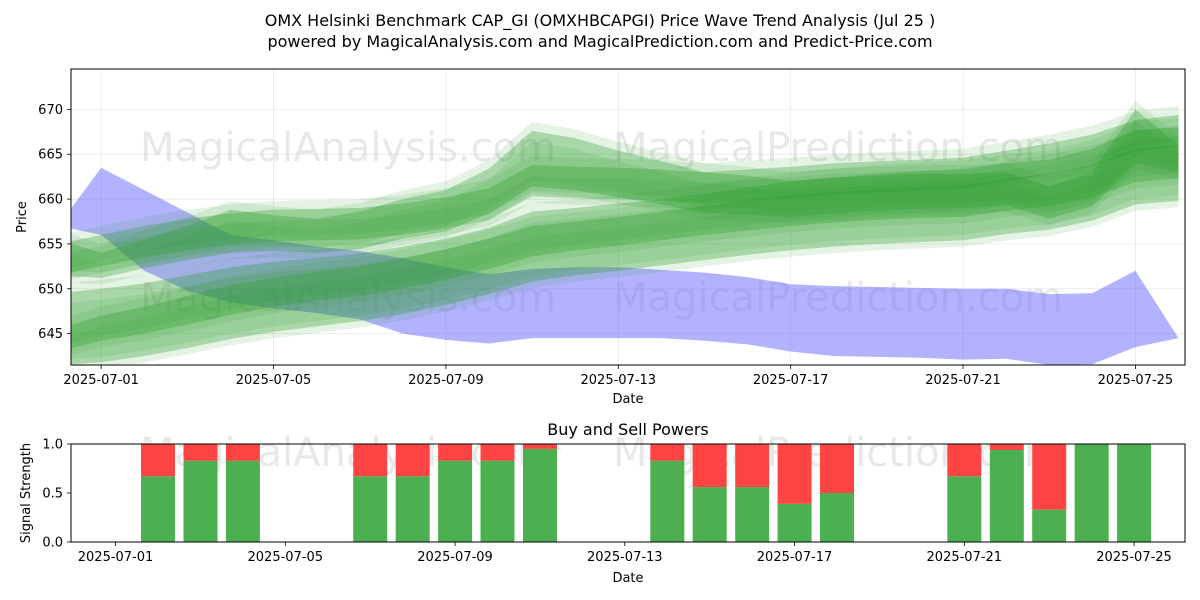  What do you see at coordinates (791, 380) in the screenshot?
I see `price-x-tick-label: 2025-07-17` at bounding box center [791, 380].